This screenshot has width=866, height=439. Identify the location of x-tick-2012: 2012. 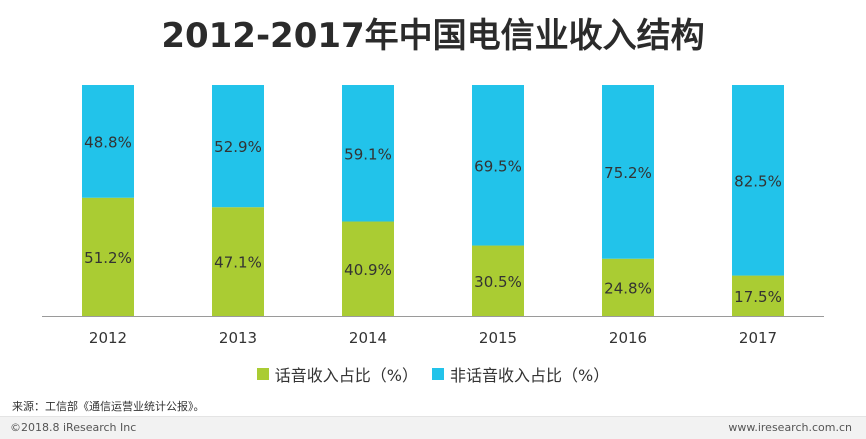
(108, 338).